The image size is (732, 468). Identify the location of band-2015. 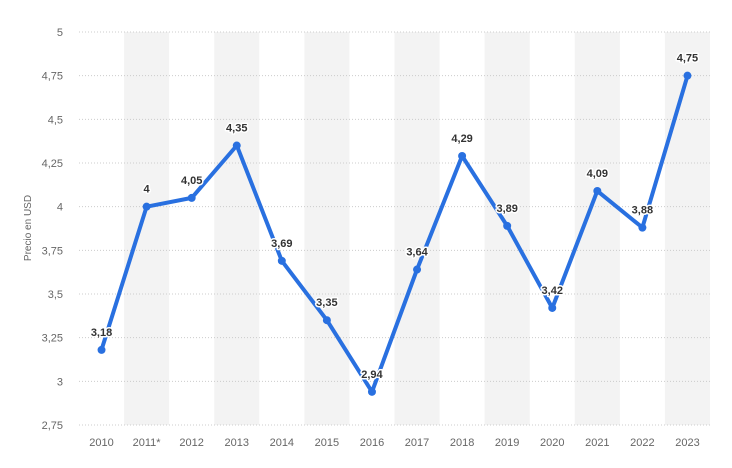
(327, 228).